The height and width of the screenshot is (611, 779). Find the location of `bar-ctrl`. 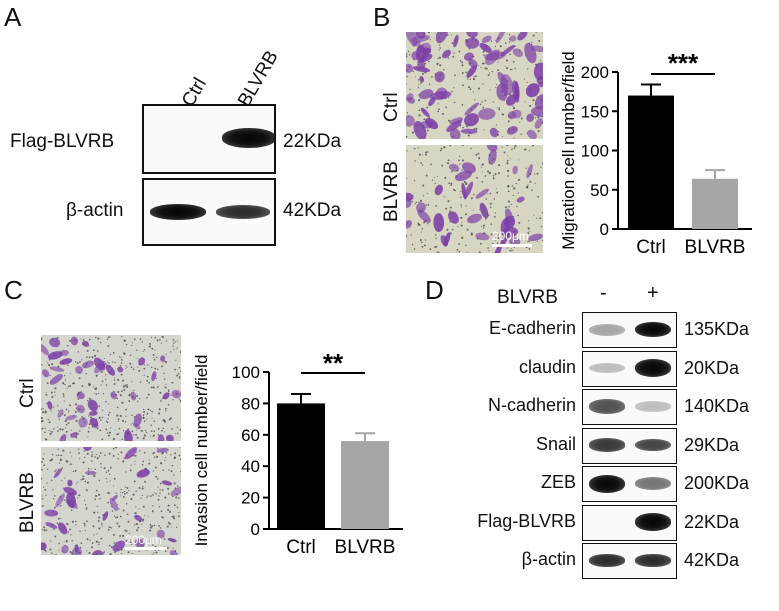

bar-ctrl is located at coordinates (301, 466).